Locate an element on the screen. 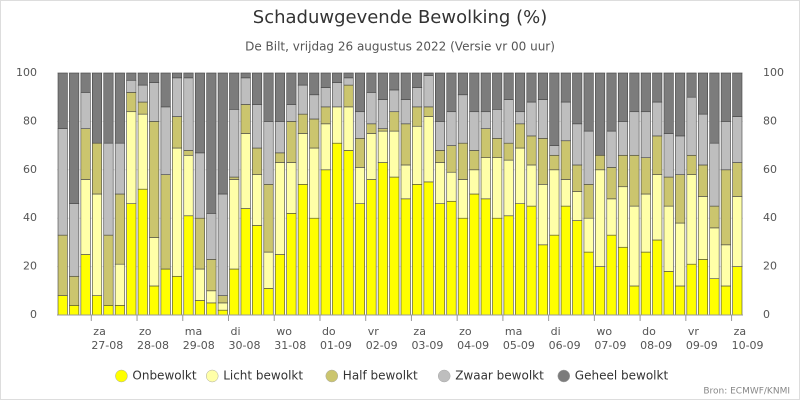 This screenshot has height=400, width=800. x-tick-day: wo is located at coordinates (604, 331).